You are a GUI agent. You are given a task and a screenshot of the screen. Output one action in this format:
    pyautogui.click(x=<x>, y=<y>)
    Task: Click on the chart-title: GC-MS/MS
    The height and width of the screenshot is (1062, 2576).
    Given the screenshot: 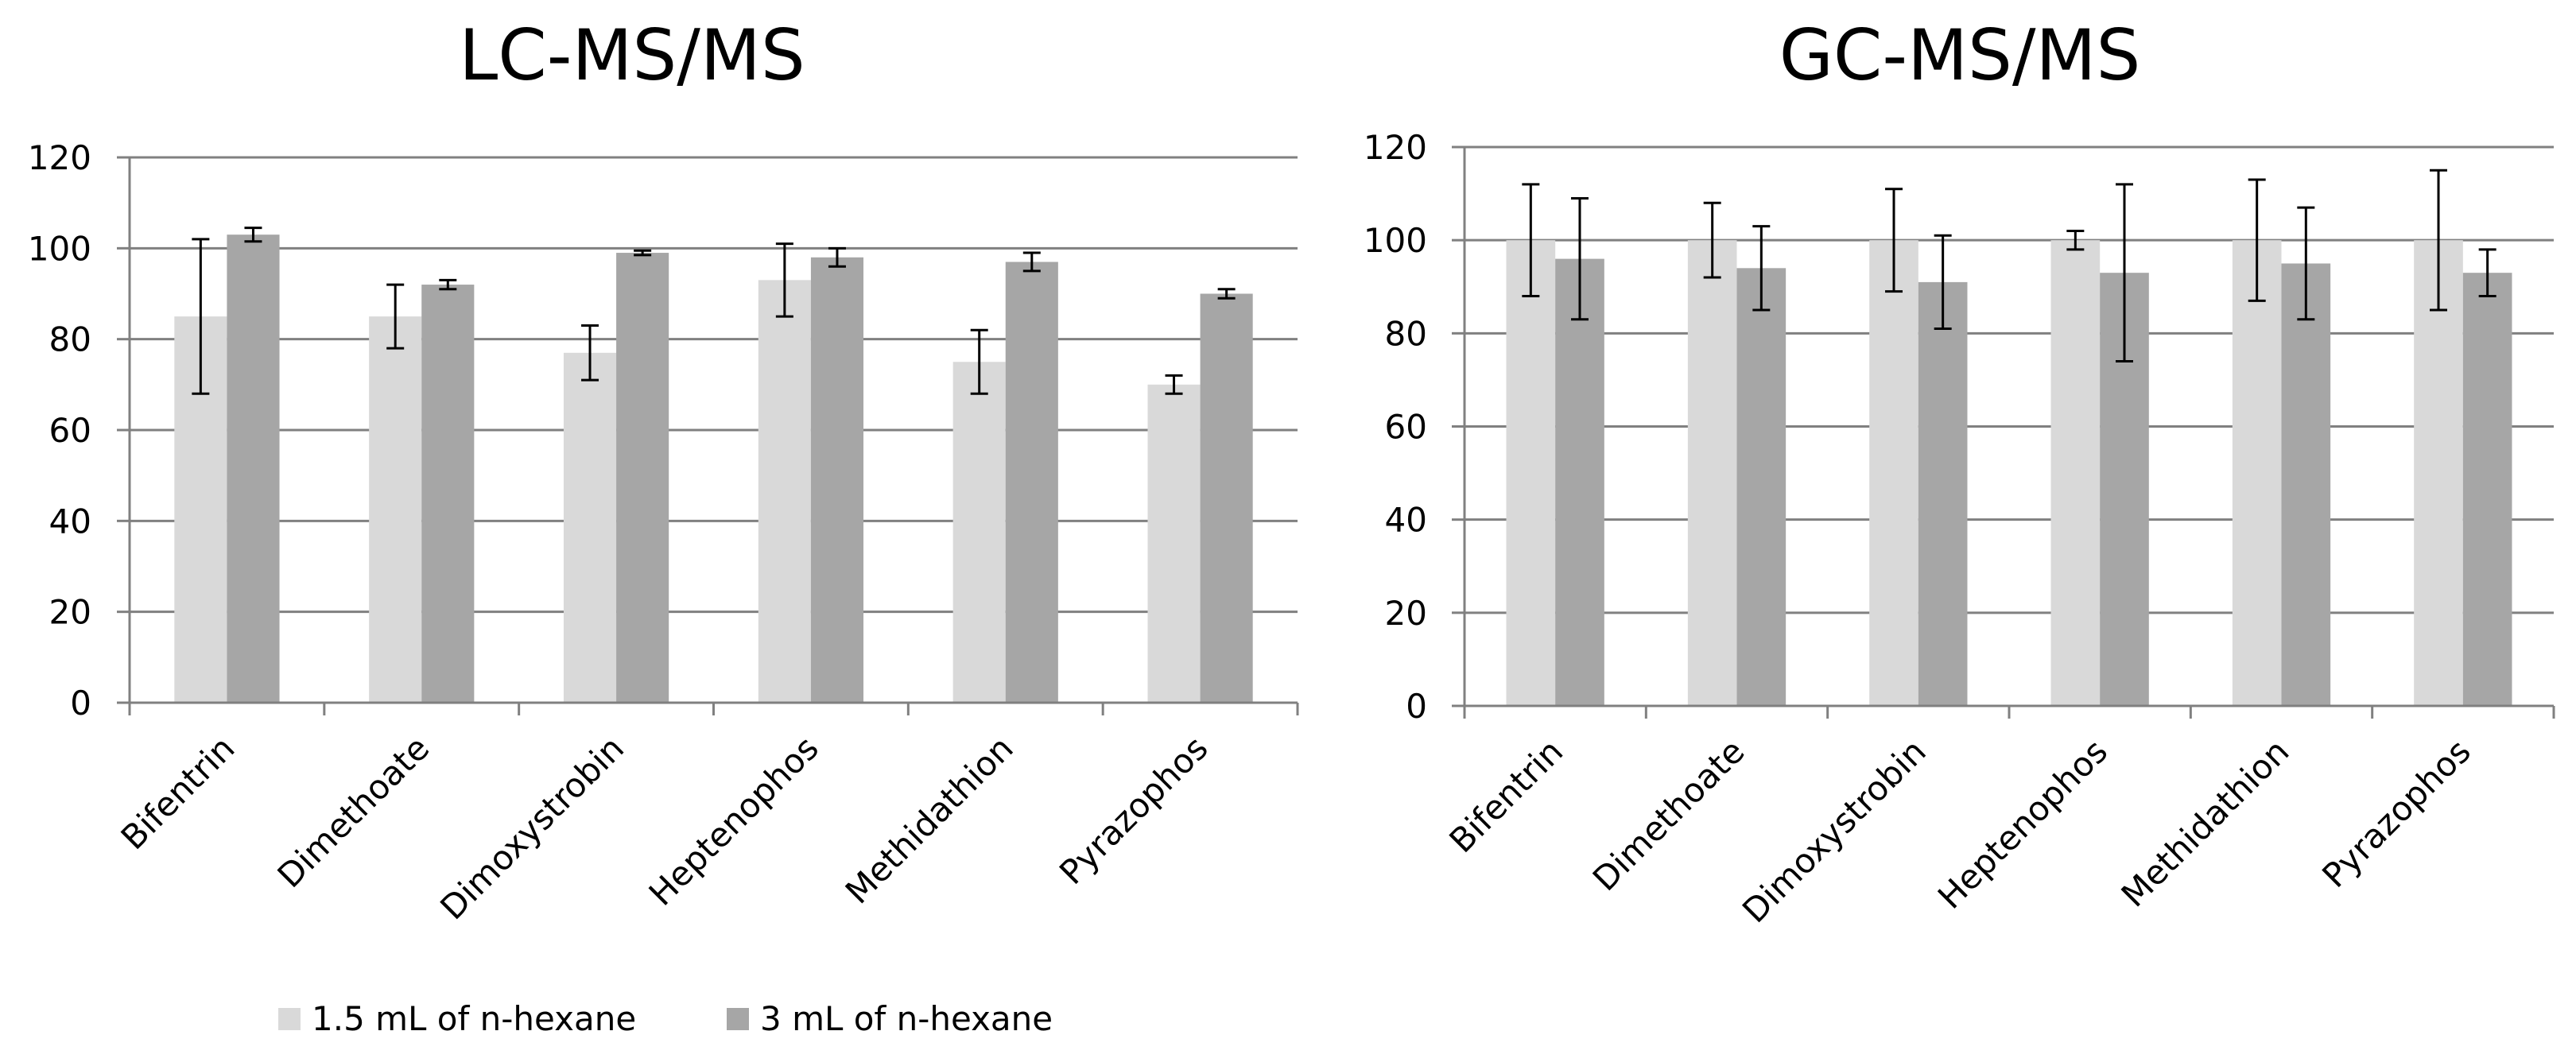 What is the action you would take?
    pyautogui.click(x=1960, y=55)
    